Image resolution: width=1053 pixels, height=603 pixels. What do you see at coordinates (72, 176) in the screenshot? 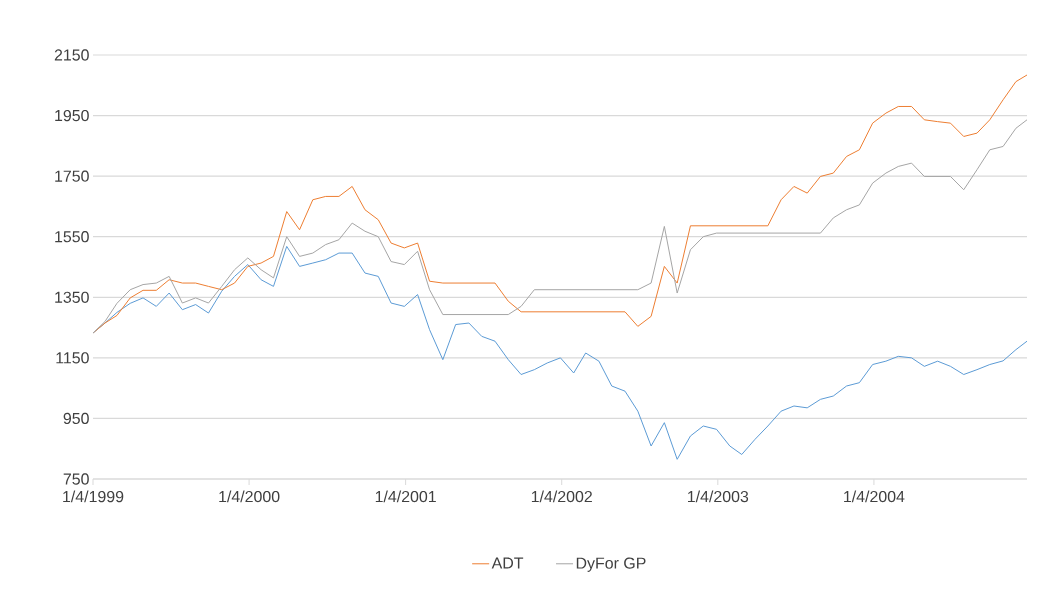
I see `y-tick-label: 1750` at bounding box center [72, 176].